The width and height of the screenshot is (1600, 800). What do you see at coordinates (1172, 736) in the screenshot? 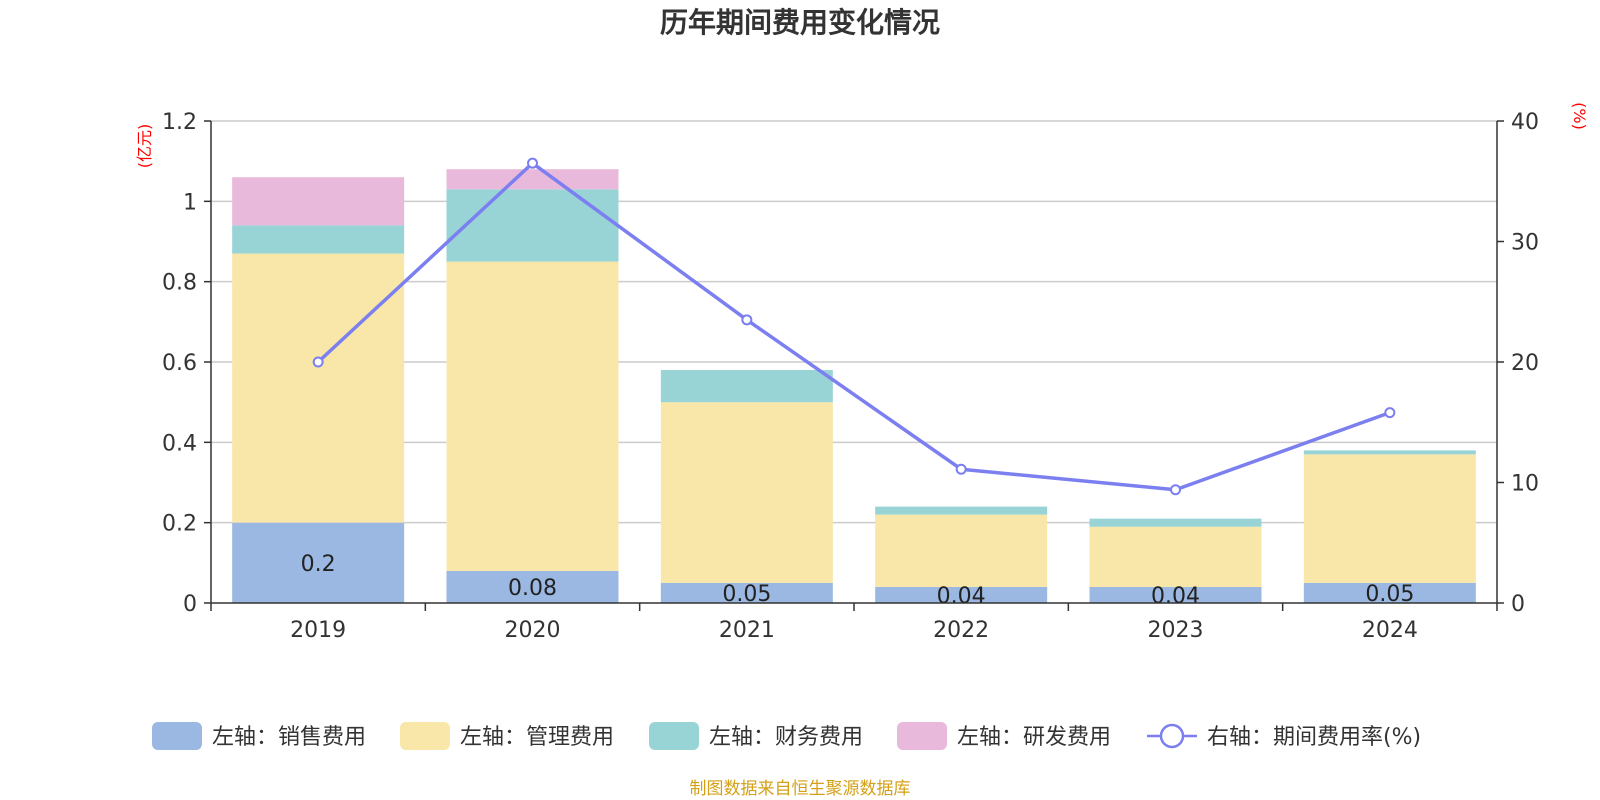
I see `legend-marker` at bounding box center [1172, 736].